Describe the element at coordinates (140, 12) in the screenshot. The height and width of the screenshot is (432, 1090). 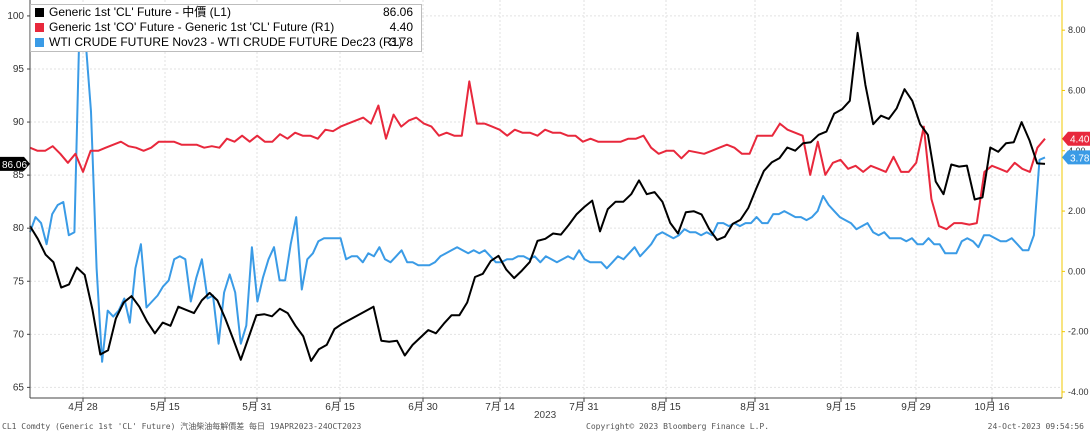
I see `legend-label: Generic 1st 'CL' Future - 中價 (L1)` at that location.